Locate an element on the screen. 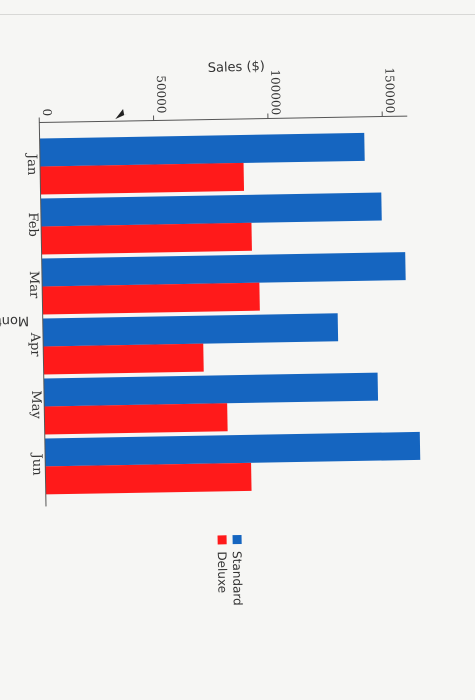 The height and width of the screenshot is (700, 475). frame-line is located at coordinates (237, 14).